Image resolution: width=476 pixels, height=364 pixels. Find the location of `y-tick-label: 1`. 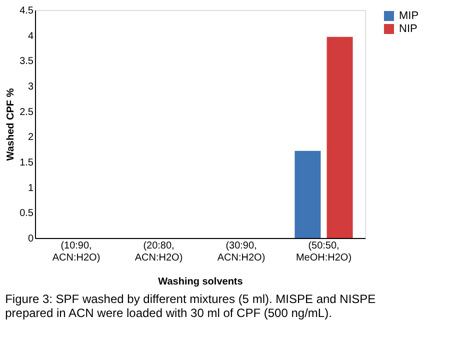

y-tick-label: 1 is located at coordinates (31, 188).